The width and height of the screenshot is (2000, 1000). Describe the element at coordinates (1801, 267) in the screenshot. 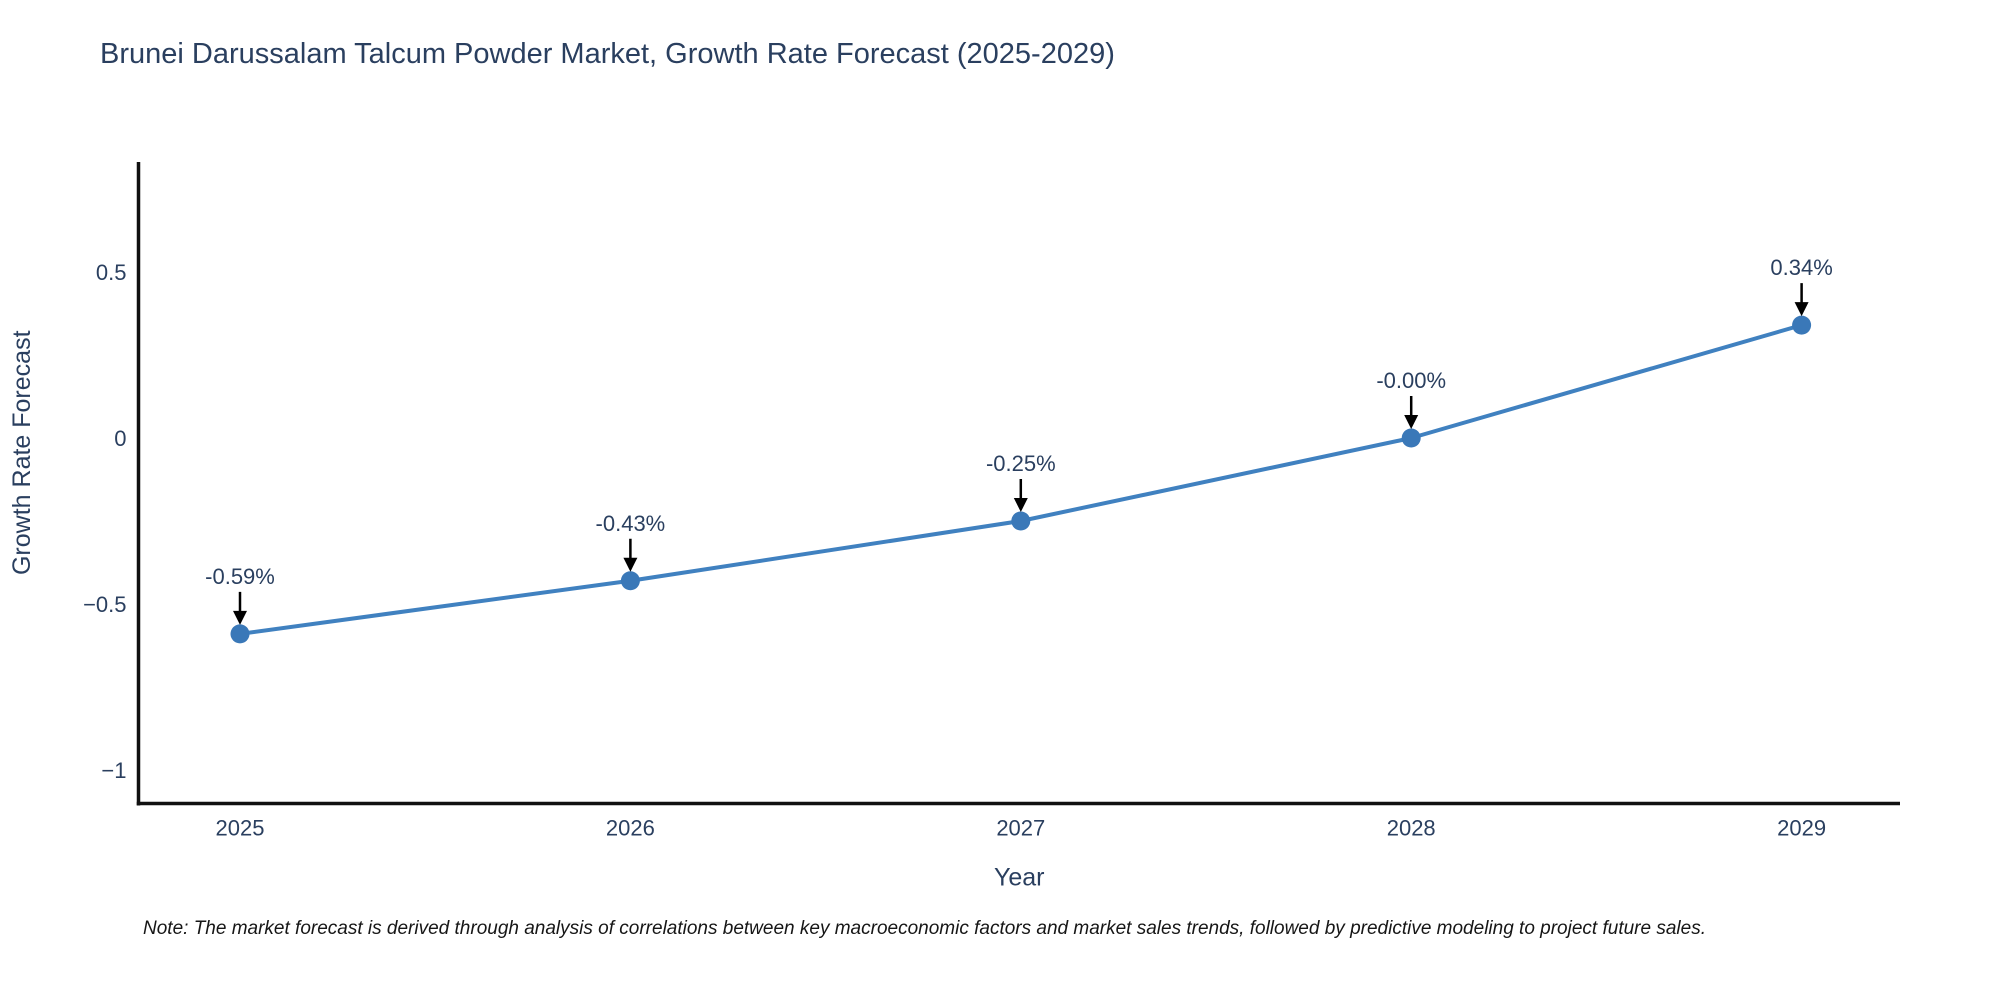

I see `point-value-label: 0.34%` at that location.